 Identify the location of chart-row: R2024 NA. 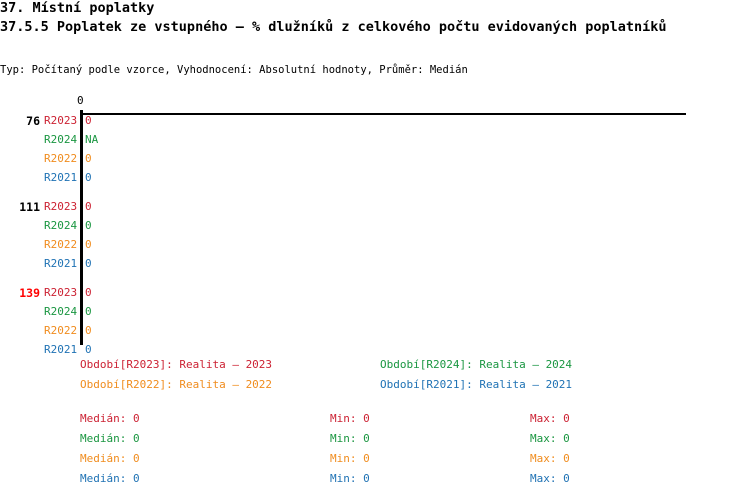
(375, 140).